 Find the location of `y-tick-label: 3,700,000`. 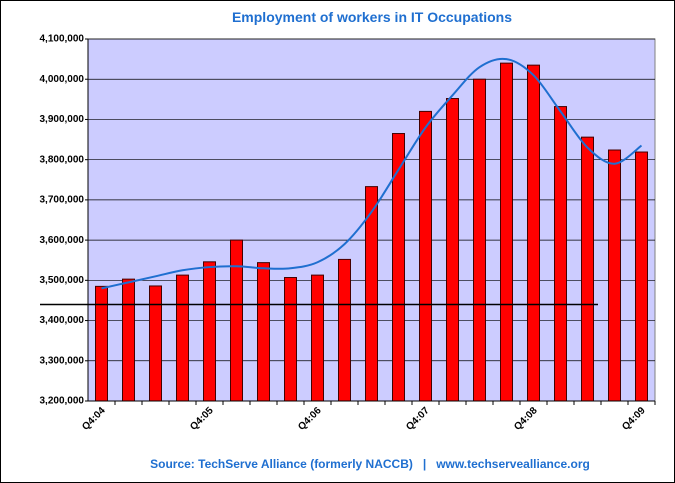

y-tick-label: 3,700,000 is located at coordinates (62, 200).